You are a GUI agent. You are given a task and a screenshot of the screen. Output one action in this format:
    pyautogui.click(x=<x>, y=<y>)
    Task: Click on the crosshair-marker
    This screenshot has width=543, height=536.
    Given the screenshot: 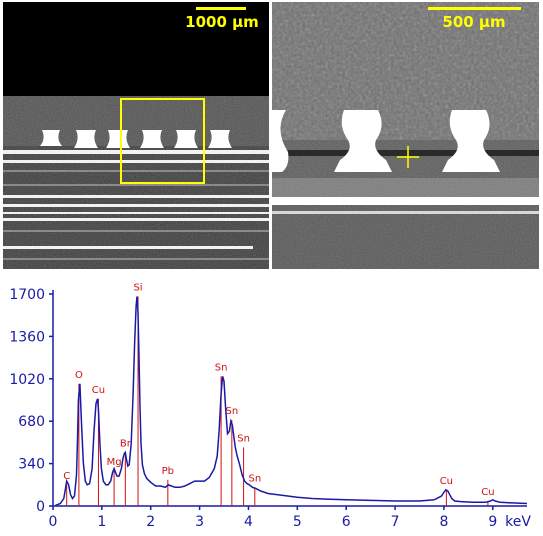 What is the action you would take?
    pyautogui.click(x=408, y=157)
    